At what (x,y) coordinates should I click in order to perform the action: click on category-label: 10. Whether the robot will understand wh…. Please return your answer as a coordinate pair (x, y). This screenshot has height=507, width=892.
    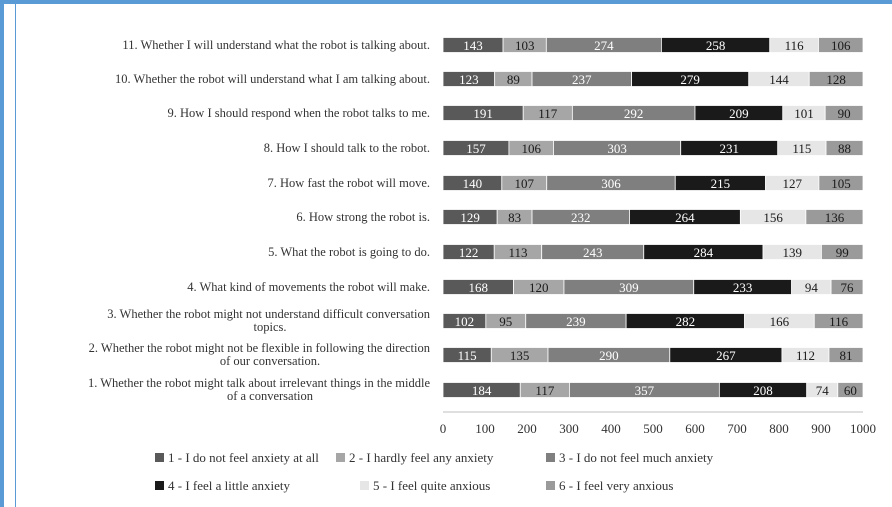
    Looking at the image, I should click on (272, 79).